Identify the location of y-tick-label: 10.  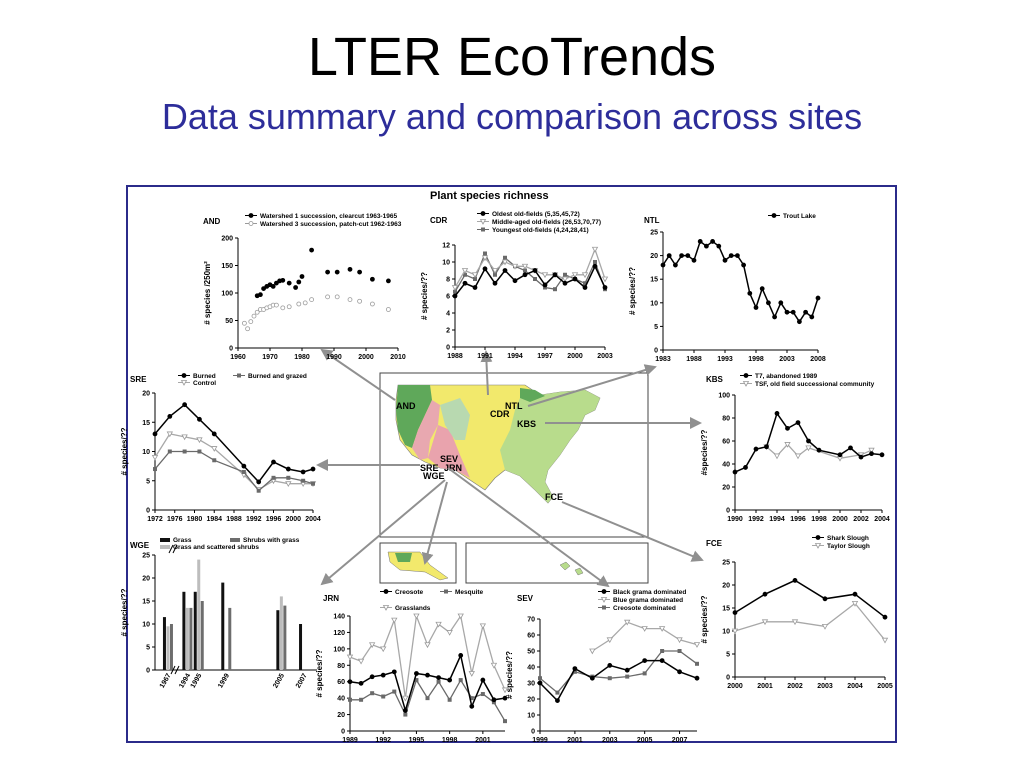
(726, 632).